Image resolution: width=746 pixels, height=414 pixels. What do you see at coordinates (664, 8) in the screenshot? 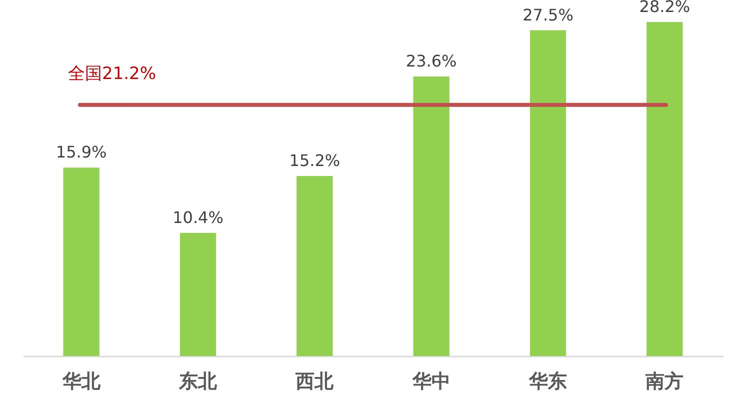
I see `data-label: 28.2%` at bounding box center [664, 8].